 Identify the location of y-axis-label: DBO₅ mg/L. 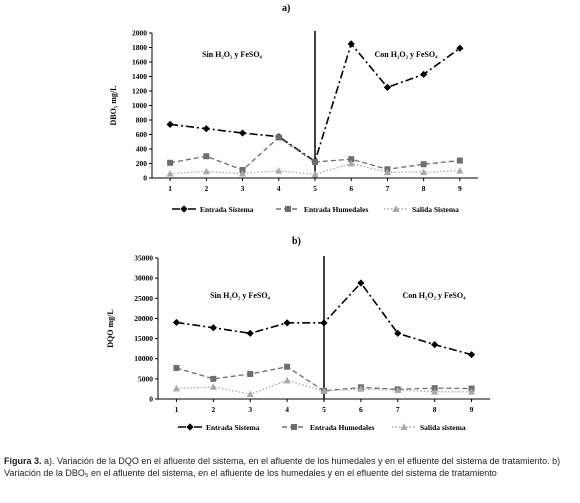
(113, 106).